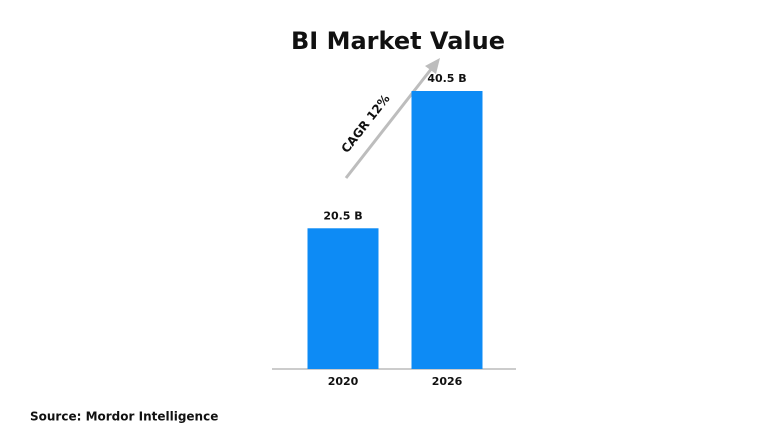 This screenshot has height=444, width=768. Describe the element at coordinates (342, 215) in the screenshot. I see `value-label: 20.5 B` at that location.